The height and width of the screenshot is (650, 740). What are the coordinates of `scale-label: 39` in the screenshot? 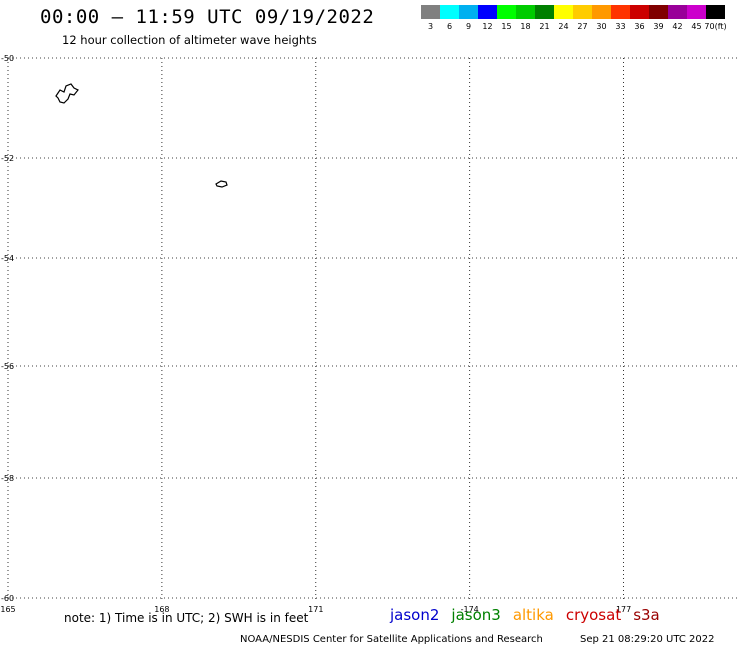 It's located at (658, 26).